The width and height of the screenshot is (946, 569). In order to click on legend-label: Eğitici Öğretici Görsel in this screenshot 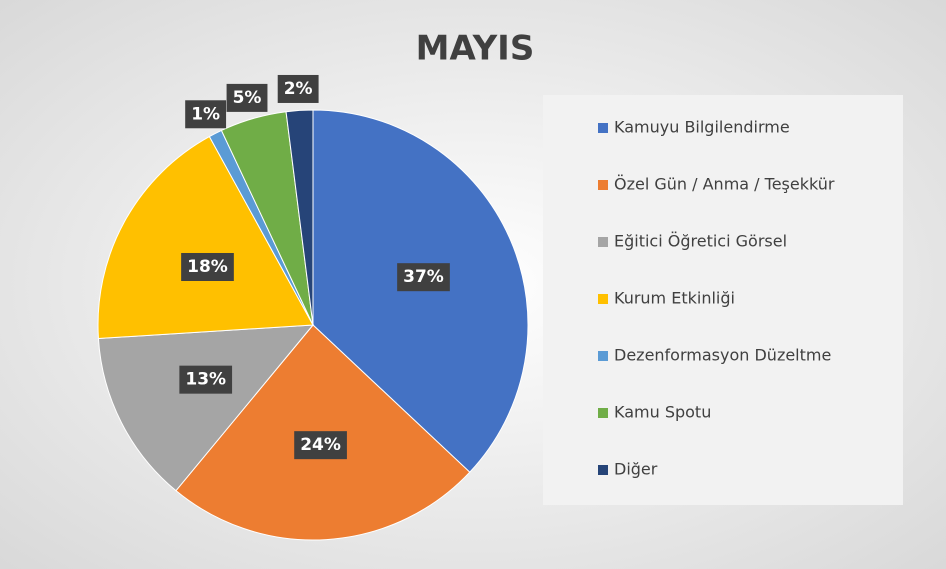, I will do `click(700, 241)`.